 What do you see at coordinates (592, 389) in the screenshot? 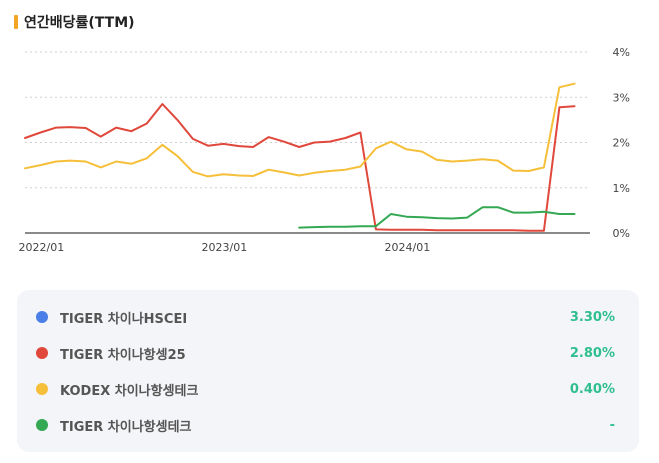
I see `legend-value: 0.40%` at bounding box center [592, 389].